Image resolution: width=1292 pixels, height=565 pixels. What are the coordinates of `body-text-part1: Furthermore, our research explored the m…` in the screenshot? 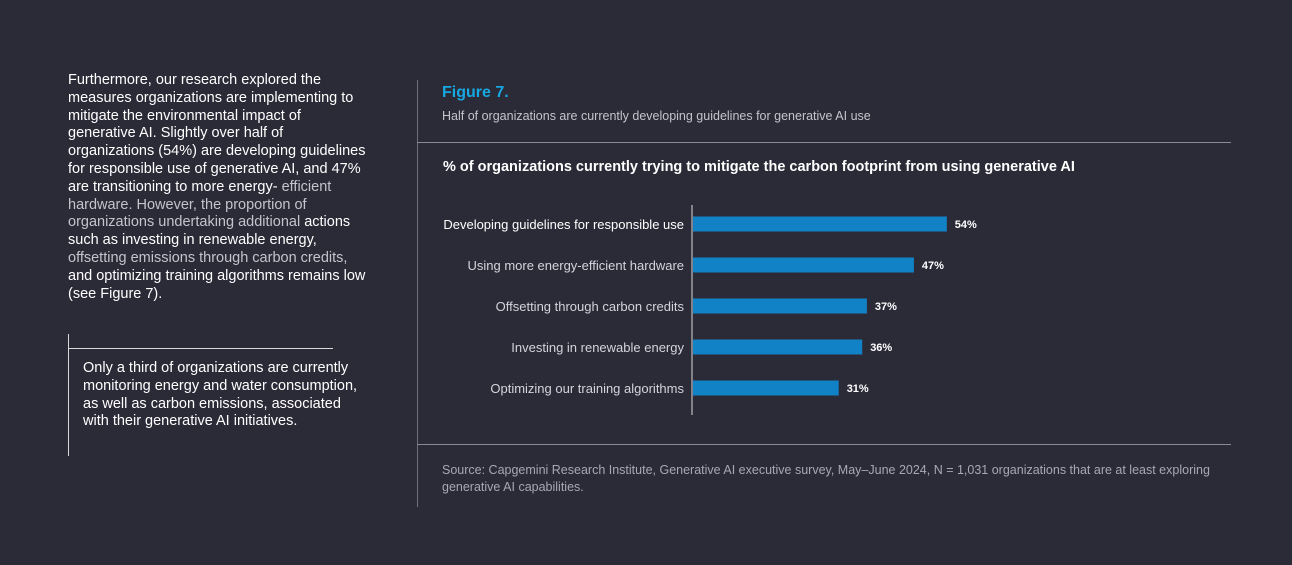 It's located at (217, 133).